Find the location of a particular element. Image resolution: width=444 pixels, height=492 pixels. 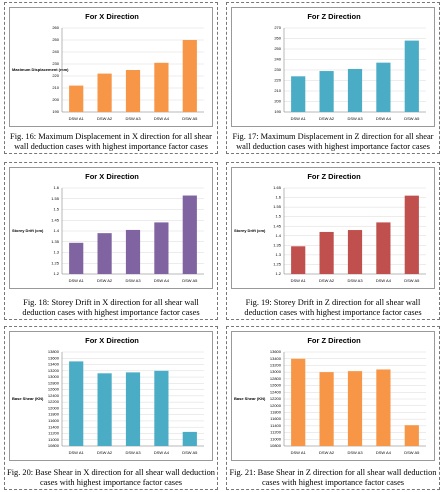

y-tick-label: 1.55 is located at coordinates (55, 198).